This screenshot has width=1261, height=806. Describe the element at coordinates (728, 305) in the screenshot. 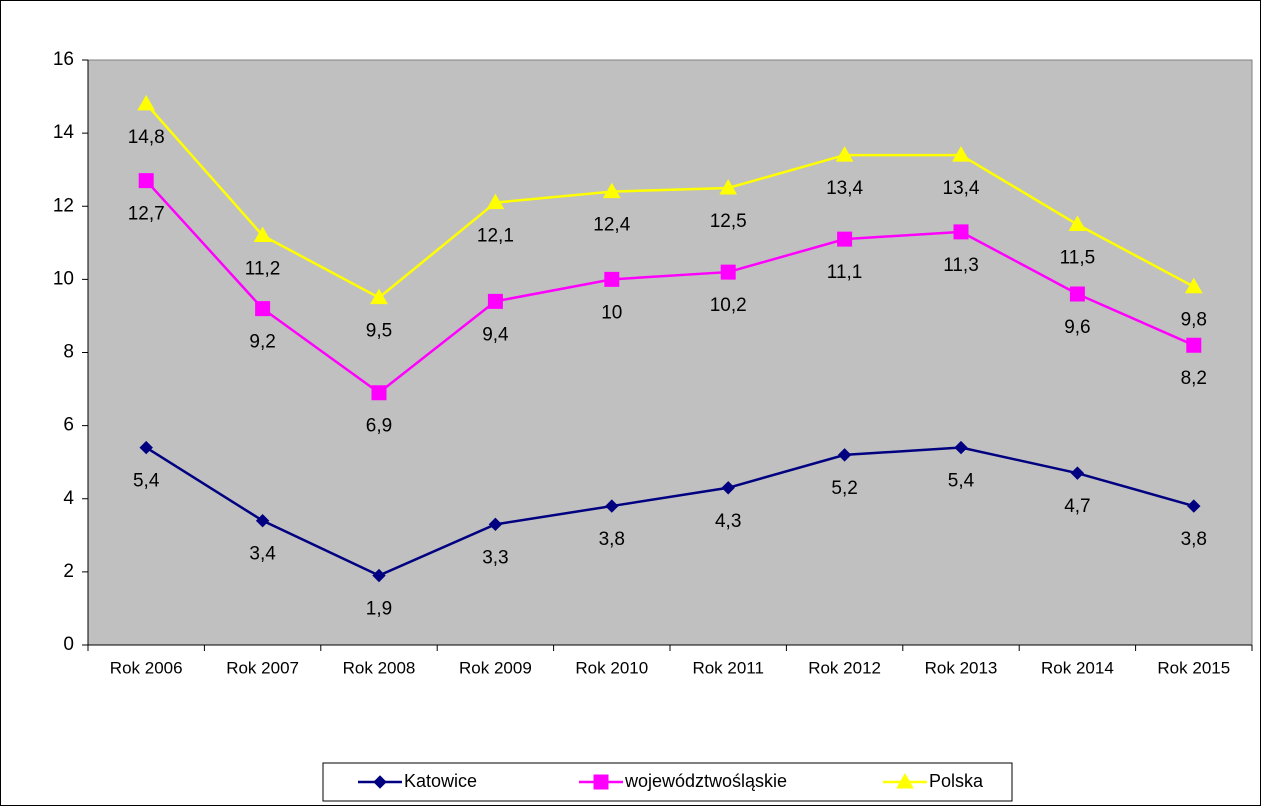

I see `data-label: 10,2` at that location.